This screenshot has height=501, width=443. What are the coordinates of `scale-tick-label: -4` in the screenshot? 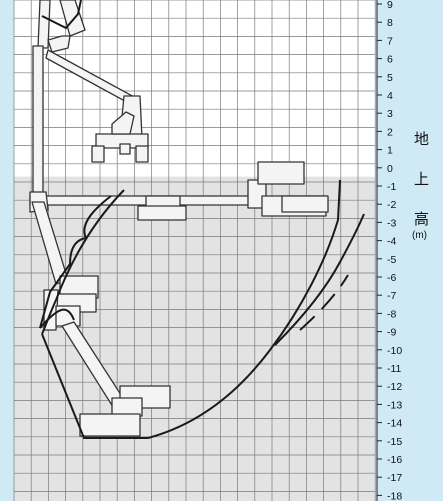 It's located at (391, 242).